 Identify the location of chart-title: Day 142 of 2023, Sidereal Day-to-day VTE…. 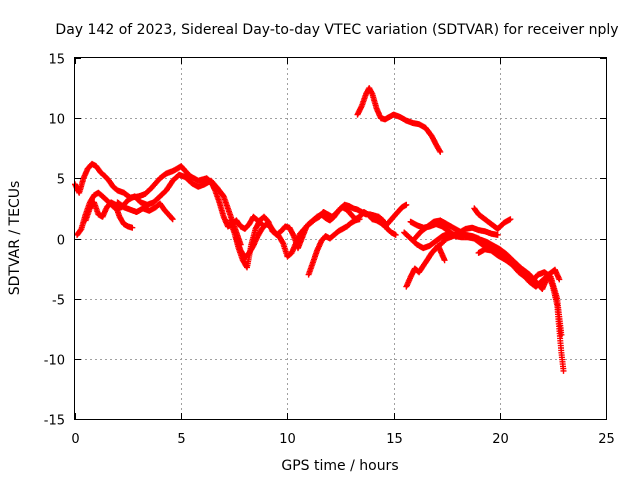
(336, 30).